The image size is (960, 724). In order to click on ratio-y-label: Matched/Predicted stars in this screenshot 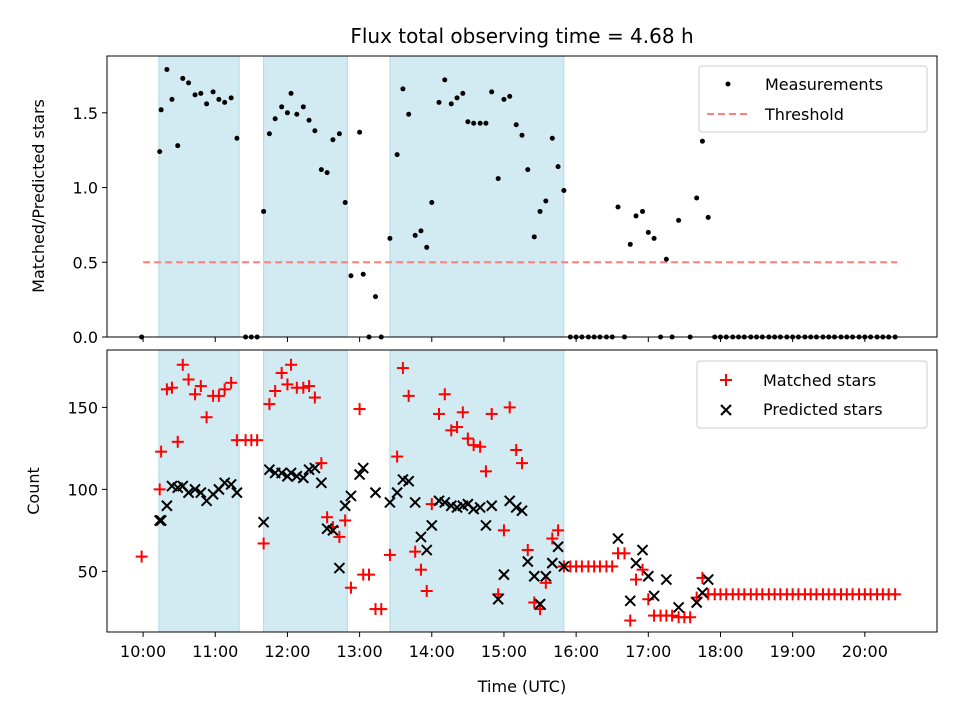, I will do `click(38, 196)`.